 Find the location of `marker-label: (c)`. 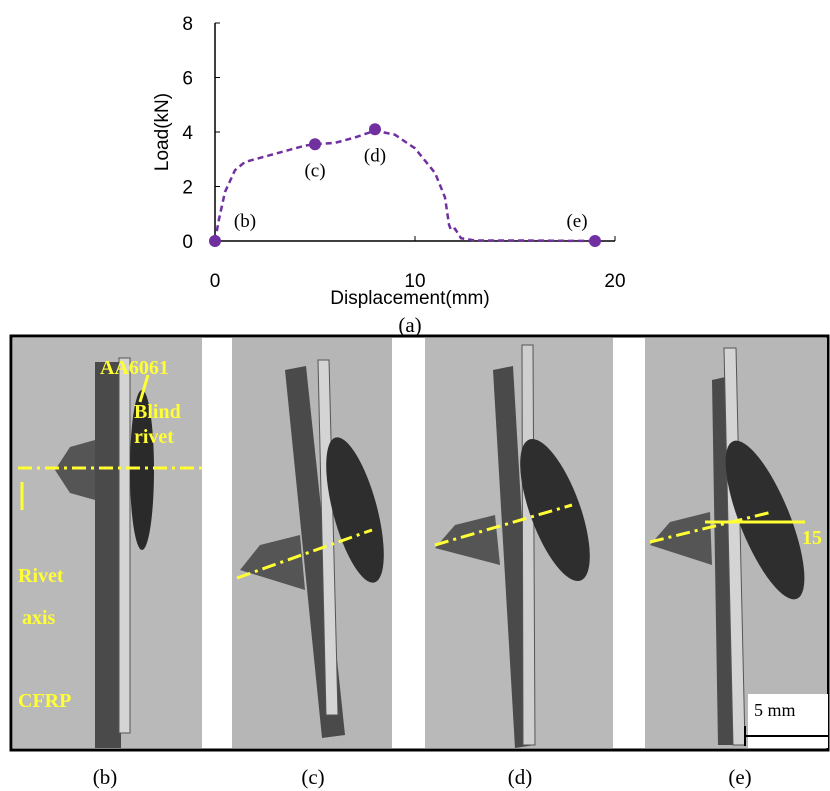

marker-label: (c) is located at coordinates (314, 170).